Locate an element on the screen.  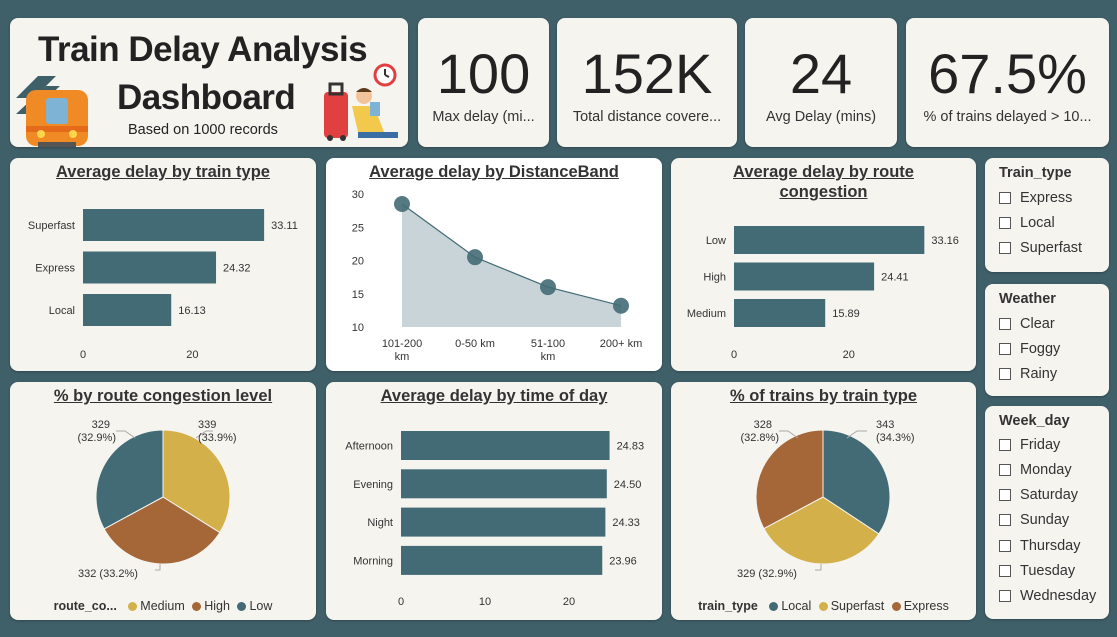
slicer-option: Superfast is located at coordinates (1040, 248).